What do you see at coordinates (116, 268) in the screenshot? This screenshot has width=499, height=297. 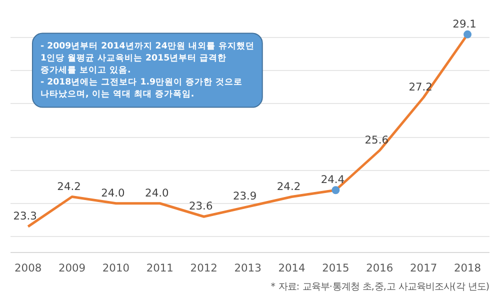 I see `x-tick-label: 2010` at bounding box center [116, 268].